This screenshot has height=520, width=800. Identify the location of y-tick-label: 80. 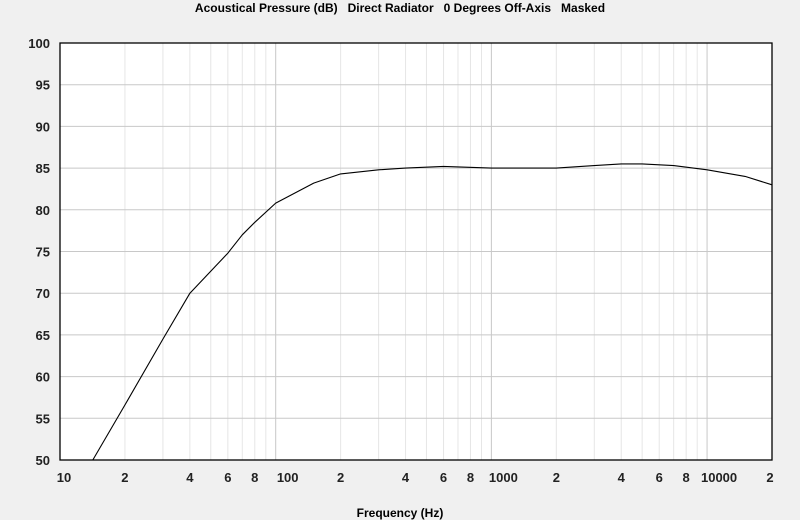
(43, 210).